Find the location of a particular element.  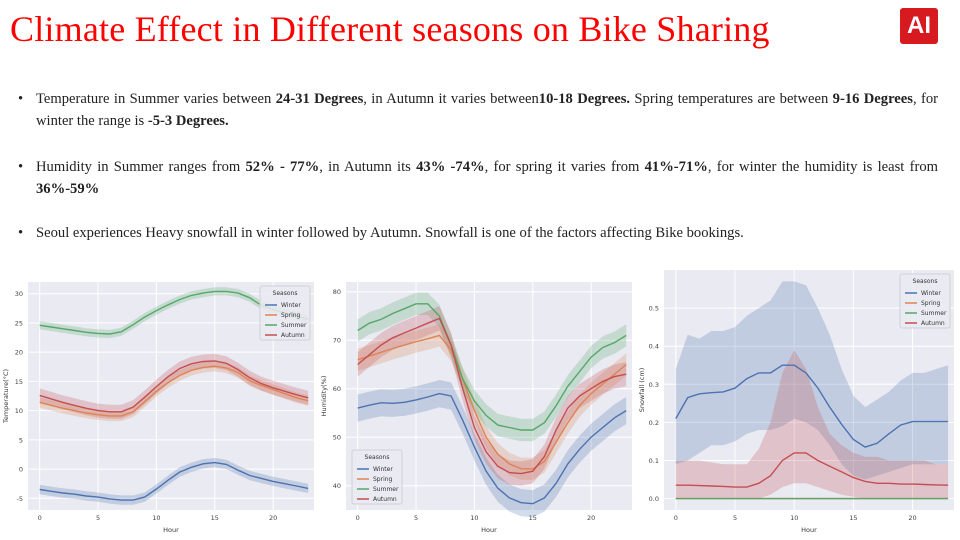

bullet-highlight: 24-31 Degrees is located at coordinates (319, 99).